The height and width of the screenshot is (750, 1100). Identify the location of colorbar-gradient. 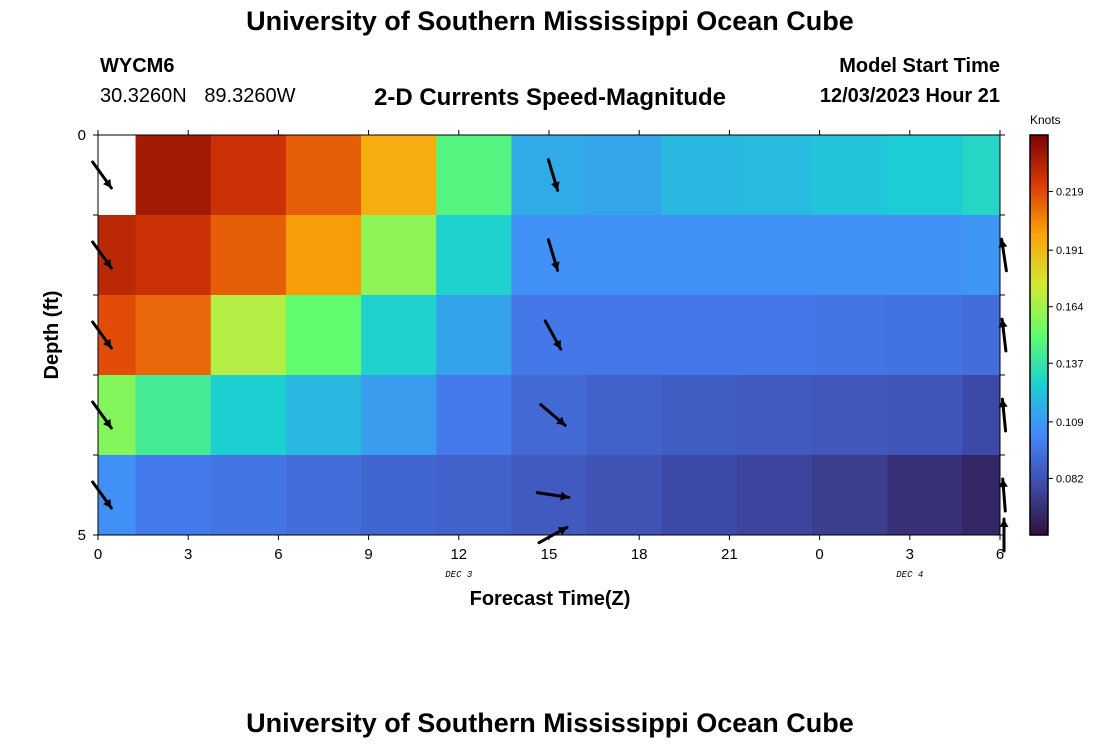
(1039, 335).